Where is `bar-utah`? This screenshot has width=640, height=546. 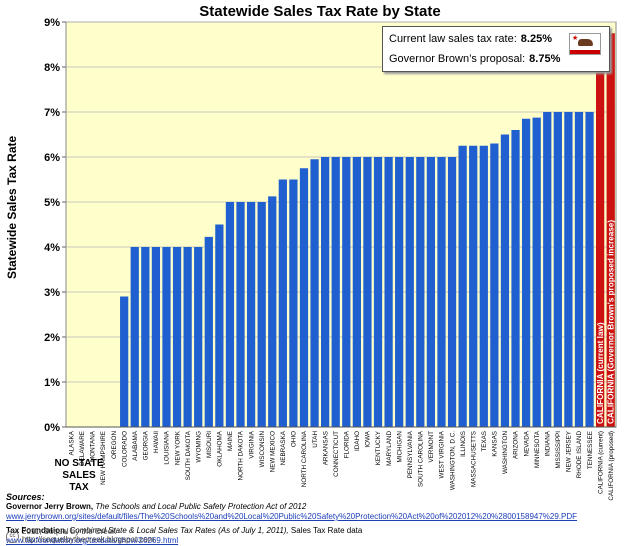
bar-utah is located at coordinates (314, 293).